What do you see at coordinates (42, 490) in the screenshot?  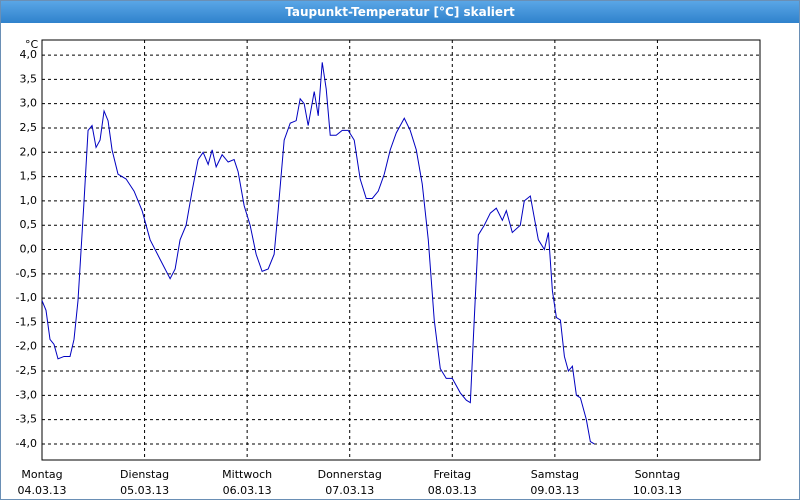 I see `x-tick-date: 04.03.13` at bounding box center [42, 490].